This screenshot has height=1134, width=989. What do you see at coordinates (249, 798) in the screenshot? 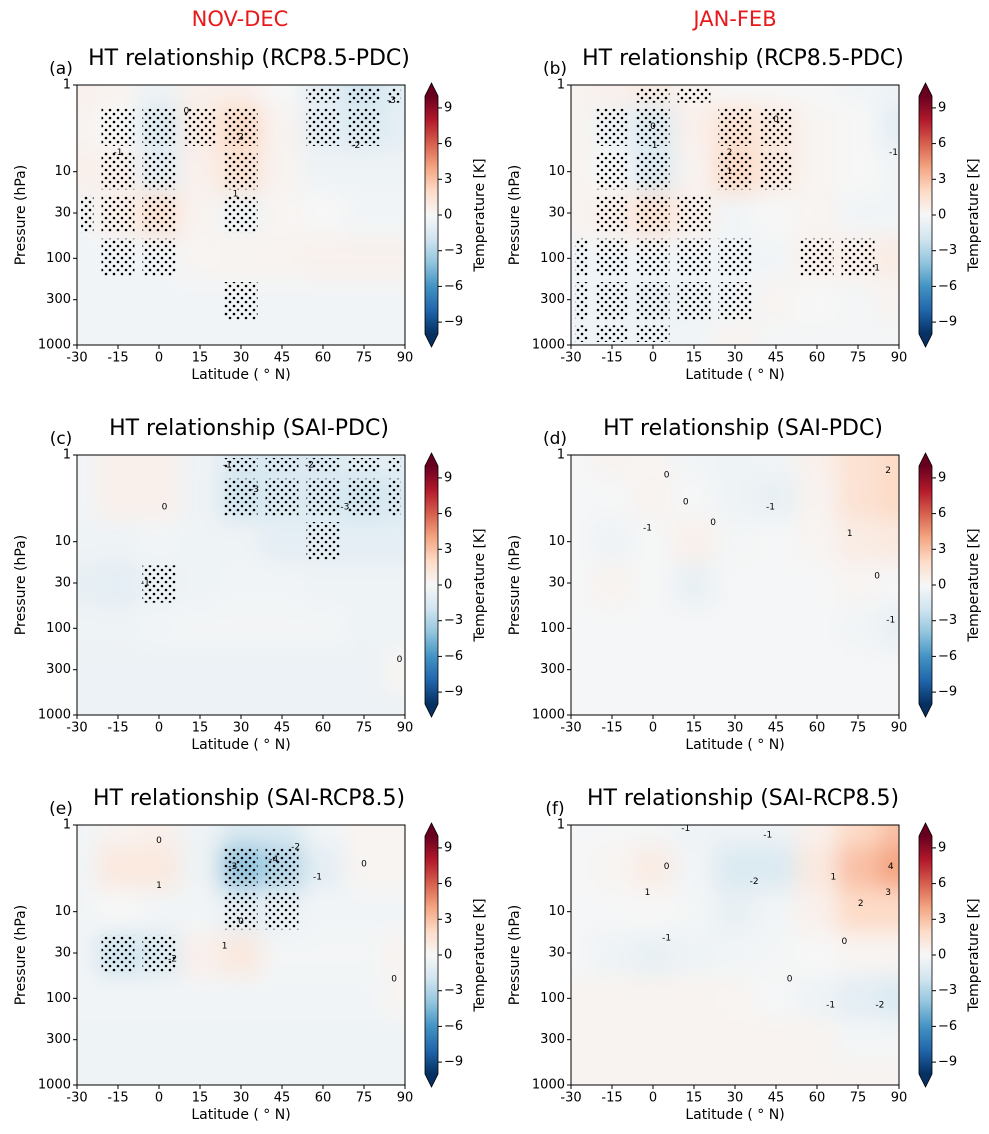
I see `chart-title: HT relationship (SAI-RCP8.5)` at bounding box center [249, 798].